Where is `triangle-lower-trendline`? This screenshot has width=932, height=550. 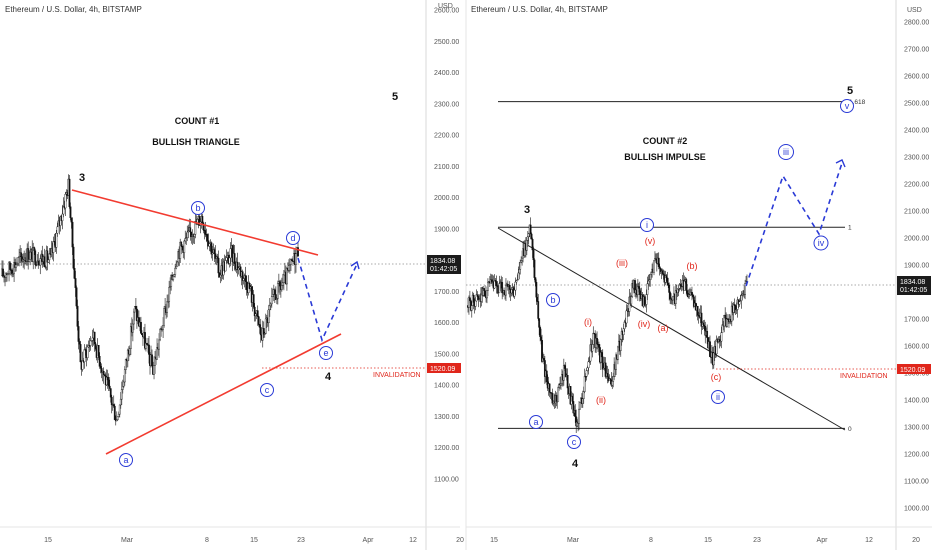
triangle-lower-trendline is located at coordinates (223, 394).